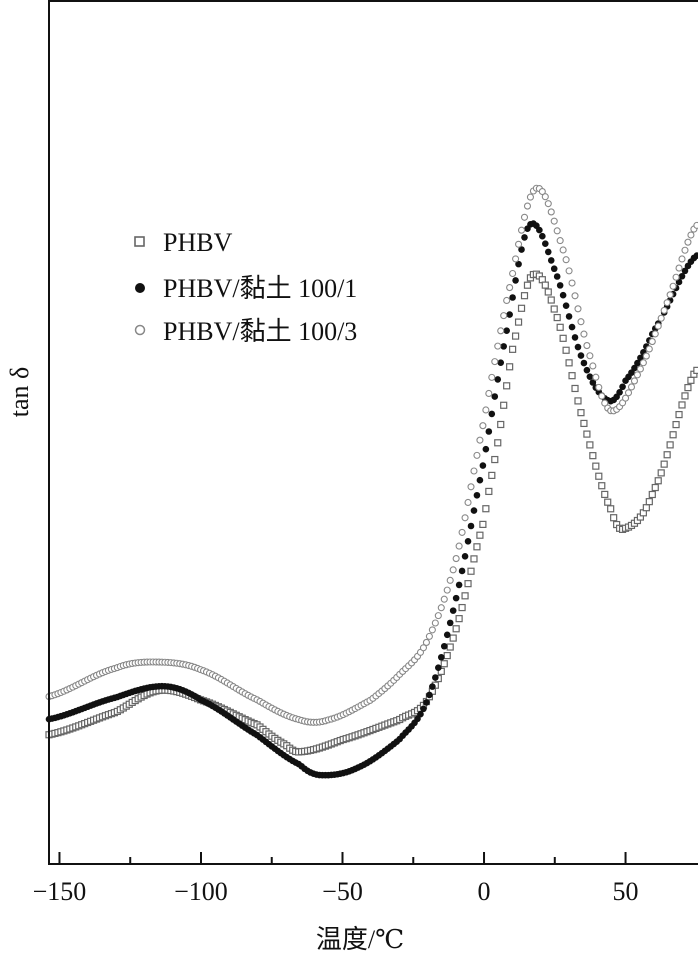  I want to click on x-tick-label: −150, so click(60, 891).